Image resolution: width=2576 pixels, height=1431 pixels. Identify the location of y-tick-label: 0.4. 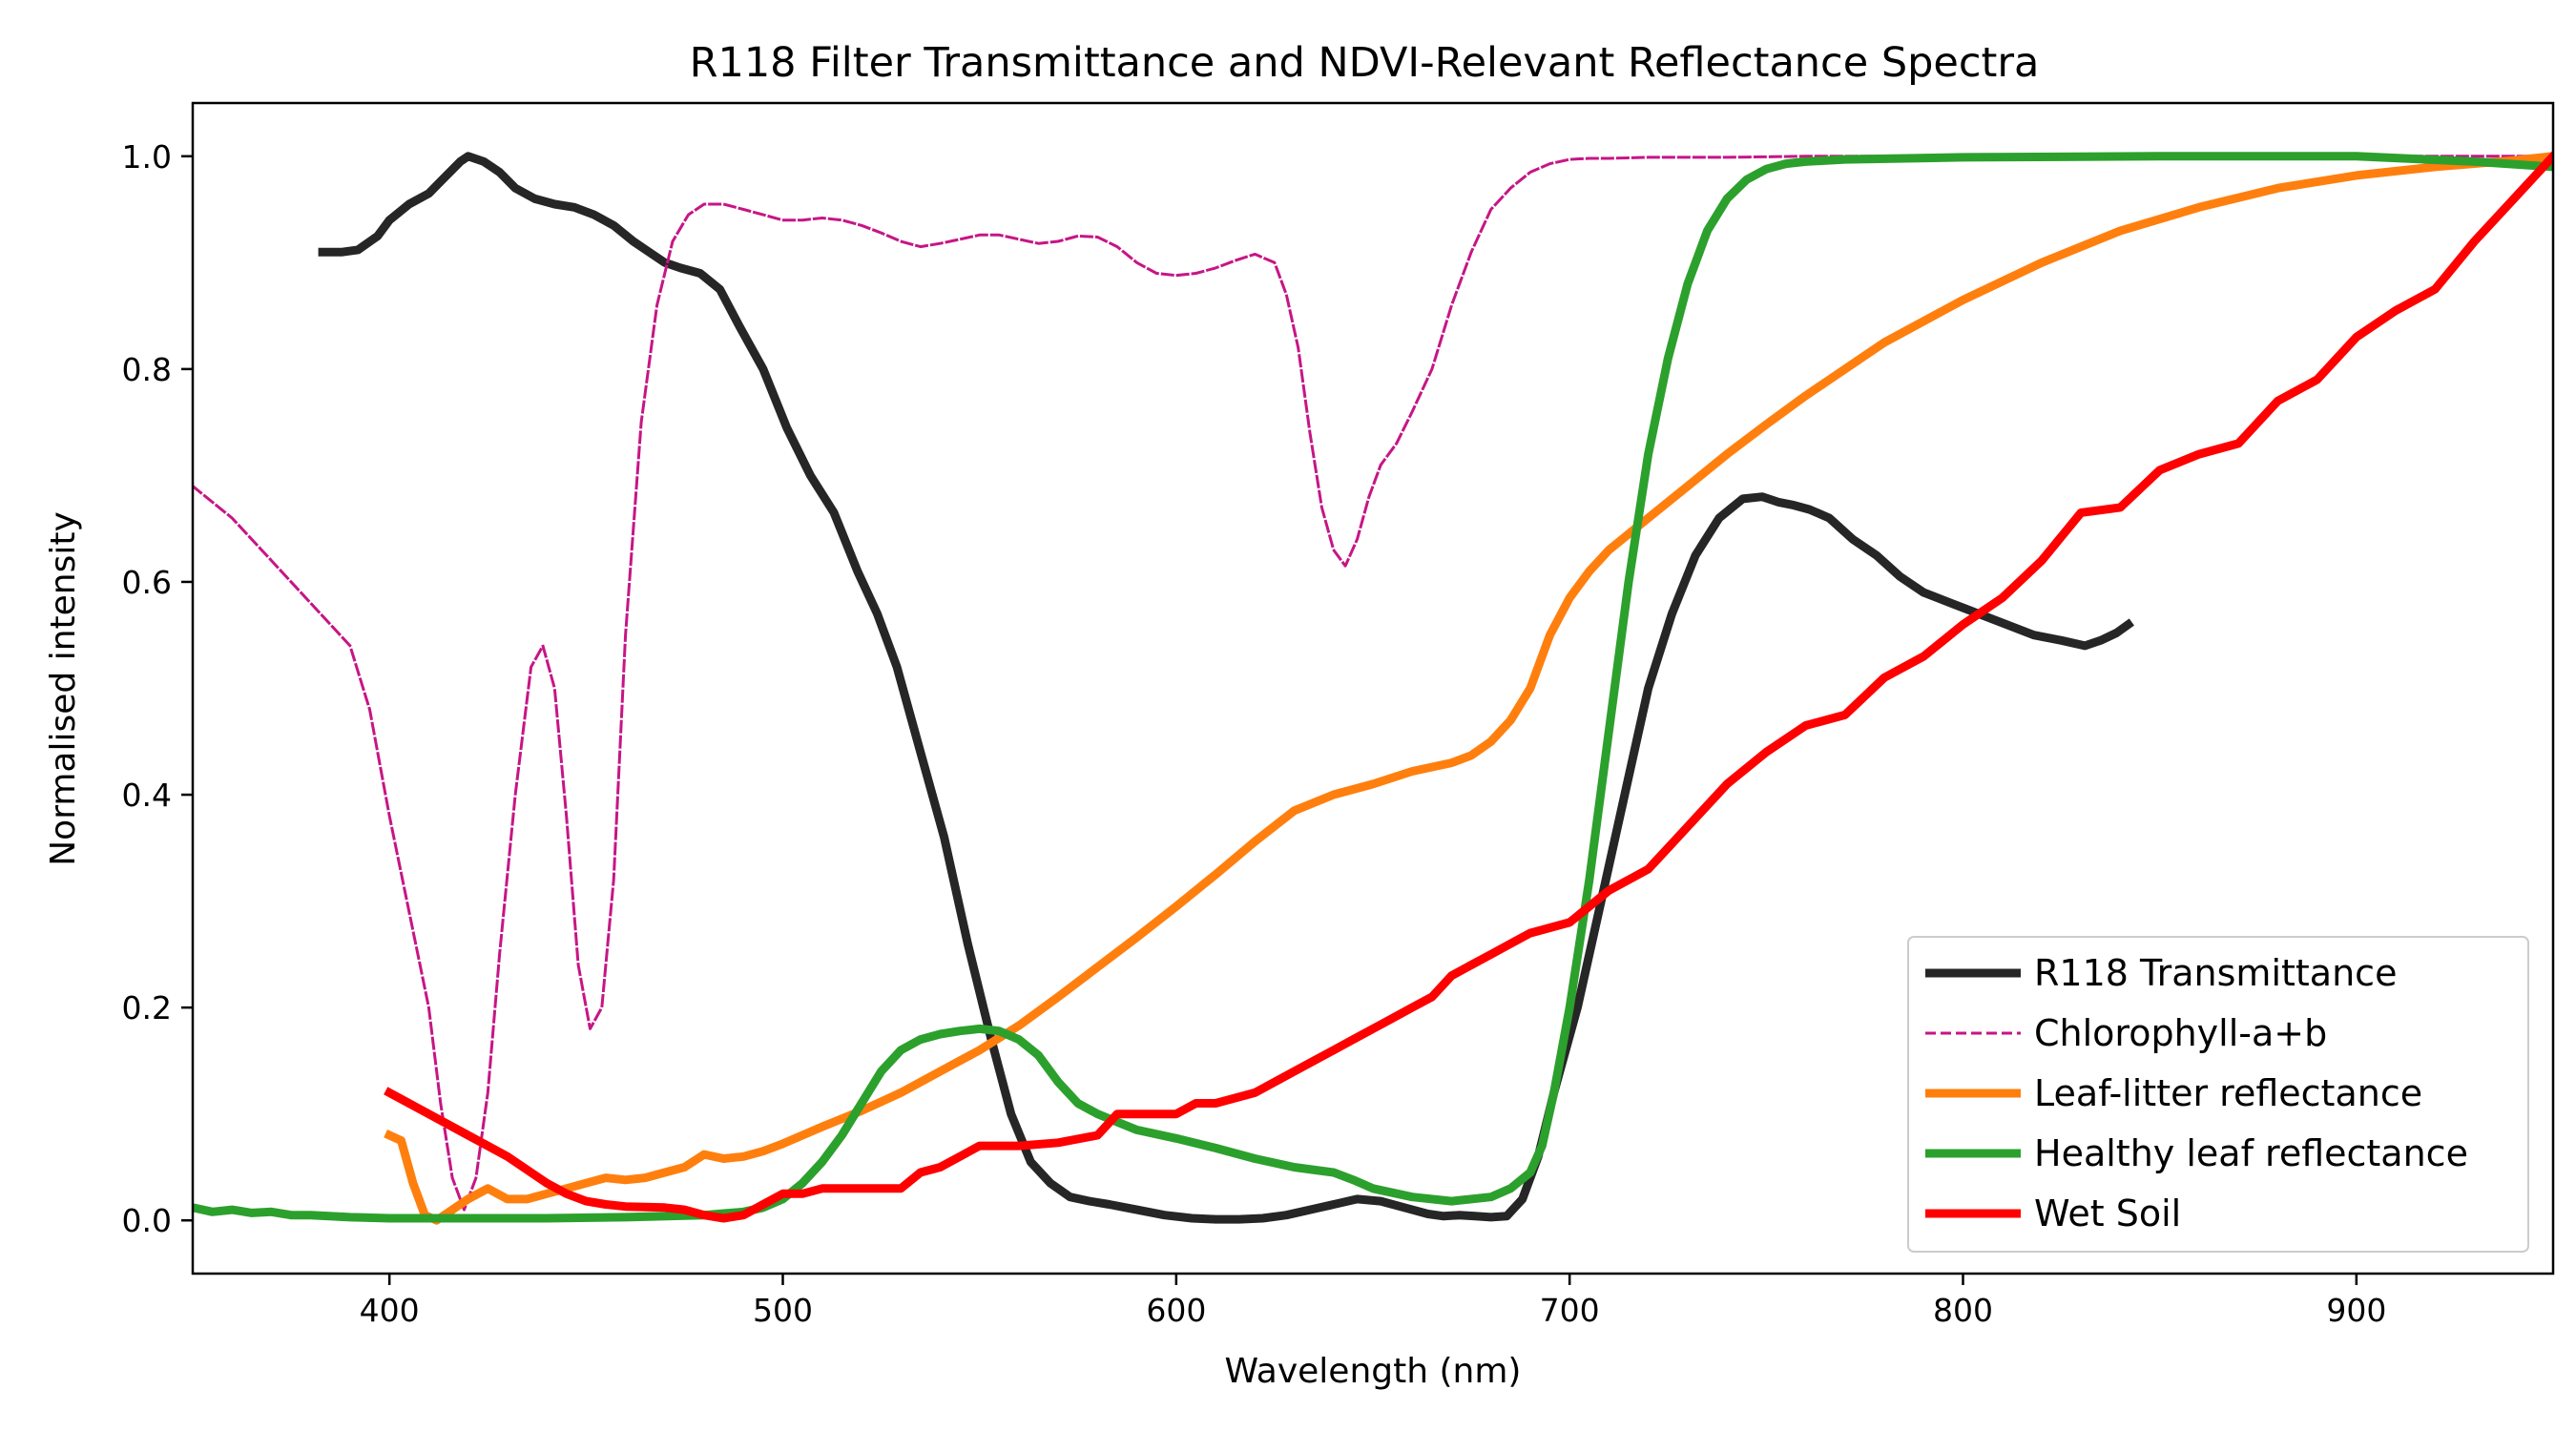
(147, 795).